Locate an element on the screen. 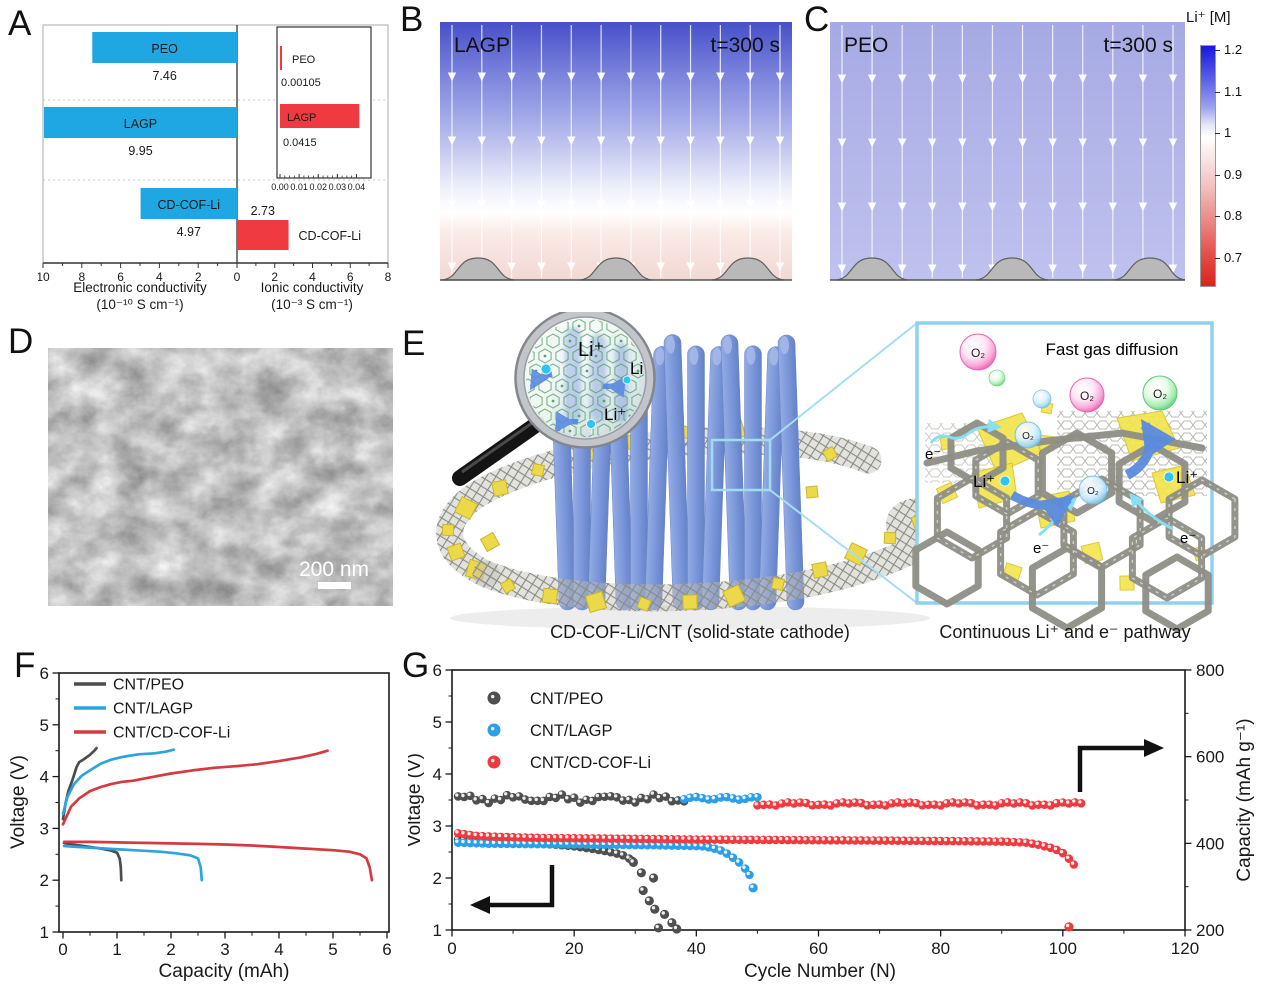  plot-frame is located at coordinates (224, 802).